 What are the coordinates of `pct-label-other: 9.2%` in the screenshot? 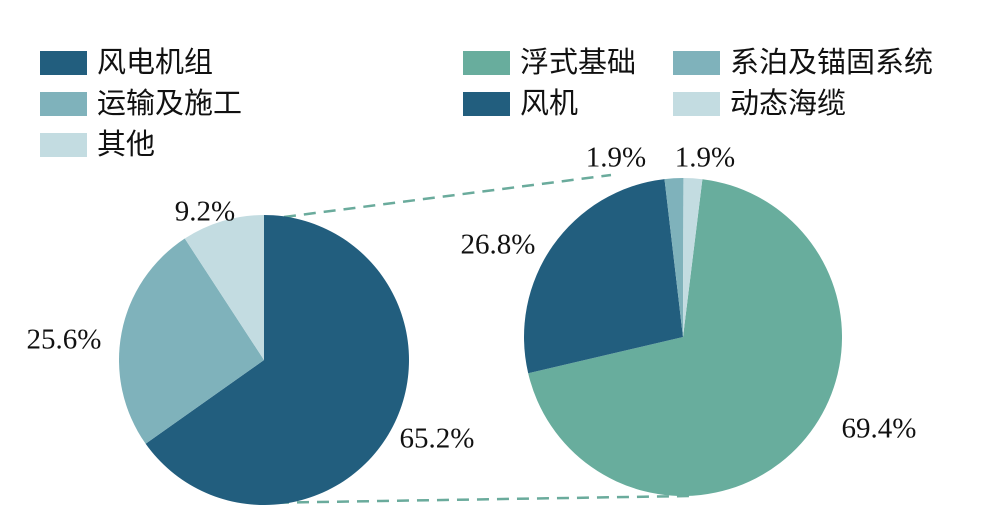 It's located at (205, 211).